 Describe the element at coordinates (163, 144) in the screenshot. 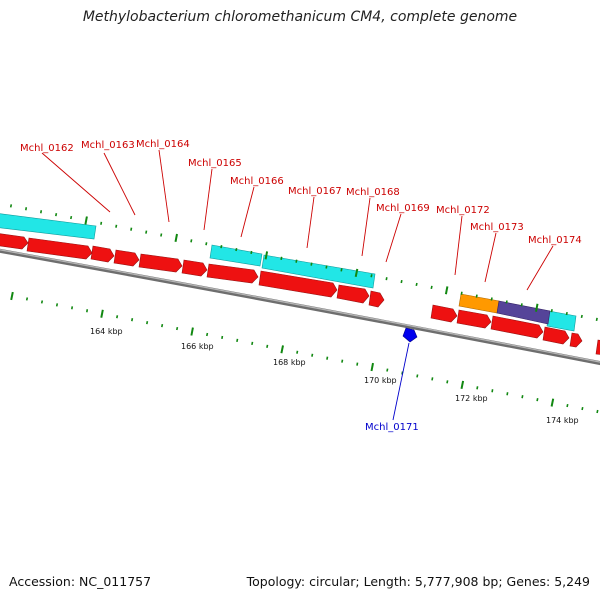

I see `gene-label: Mchl_0164` at that location.